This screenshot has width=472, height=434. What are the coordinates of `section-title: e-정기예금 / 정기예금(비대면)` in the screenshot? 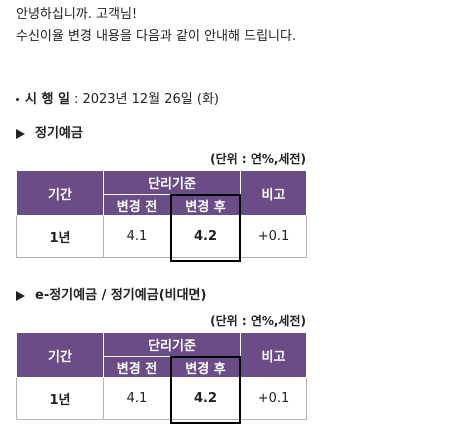 It's located at (111, 293).